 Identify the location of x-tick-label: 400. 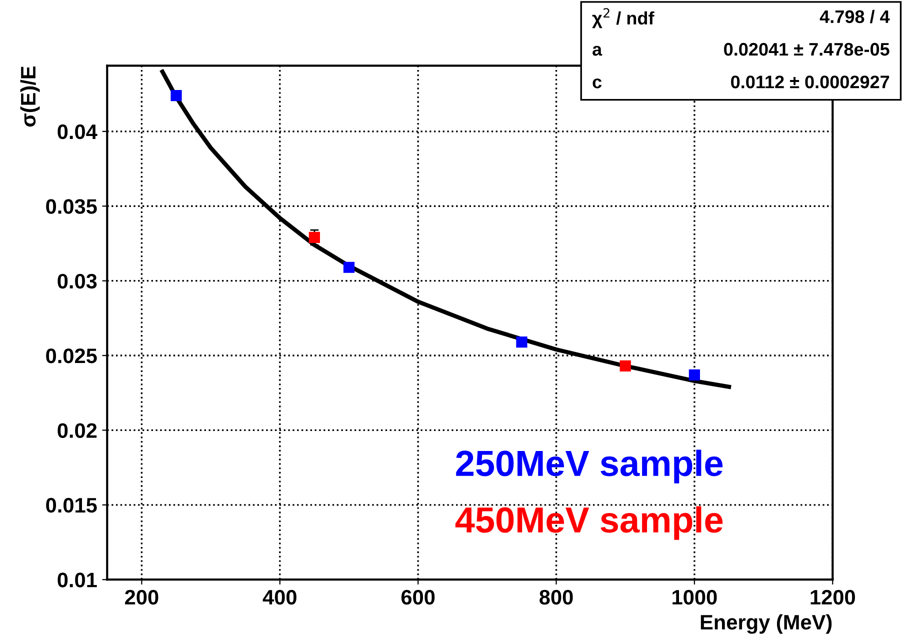
(279, 597).